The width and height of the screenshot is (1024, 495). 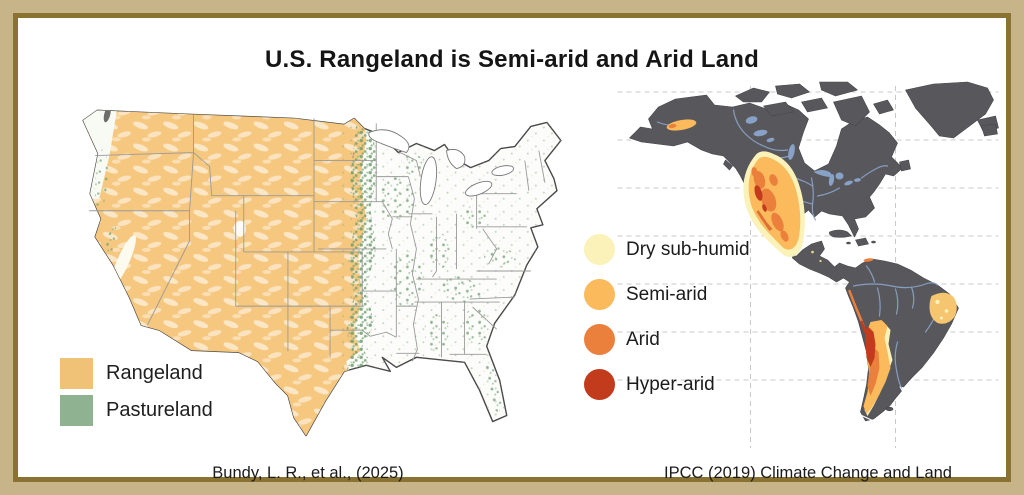 What do you see at coordinates (667, 339) in the screenshot?
I see `legend-item-arid: Arid` at bounding box center [667, 339].